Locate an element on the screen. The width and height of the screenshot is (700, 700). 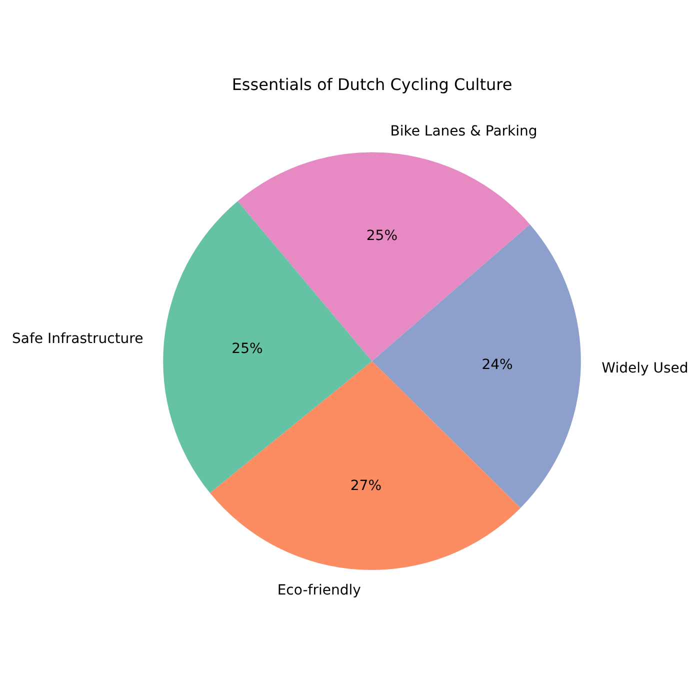
data-label: 24% is located at coordinates (497, 364).